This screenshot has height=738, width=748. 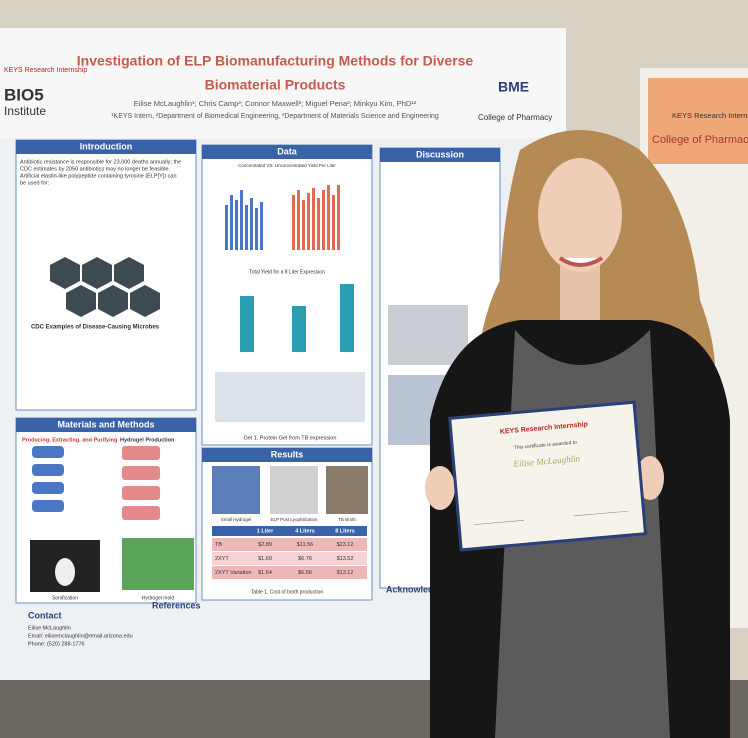 What do you see at coordinates (218, 545) in the screenshot?
I see `table-cell: TB` at bounding box center [218, 545].